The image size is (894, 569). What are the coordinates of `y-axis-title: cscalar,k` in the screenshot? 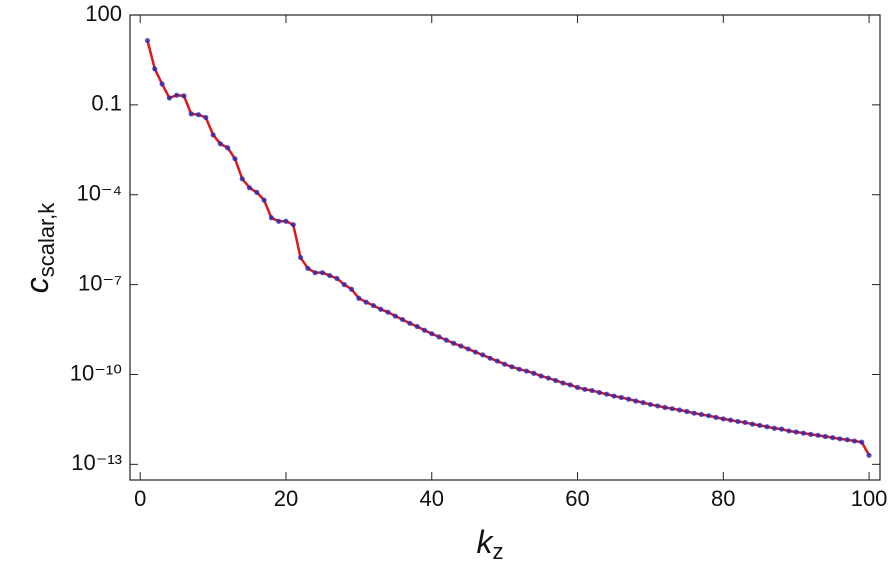 It's located at (38, 248).